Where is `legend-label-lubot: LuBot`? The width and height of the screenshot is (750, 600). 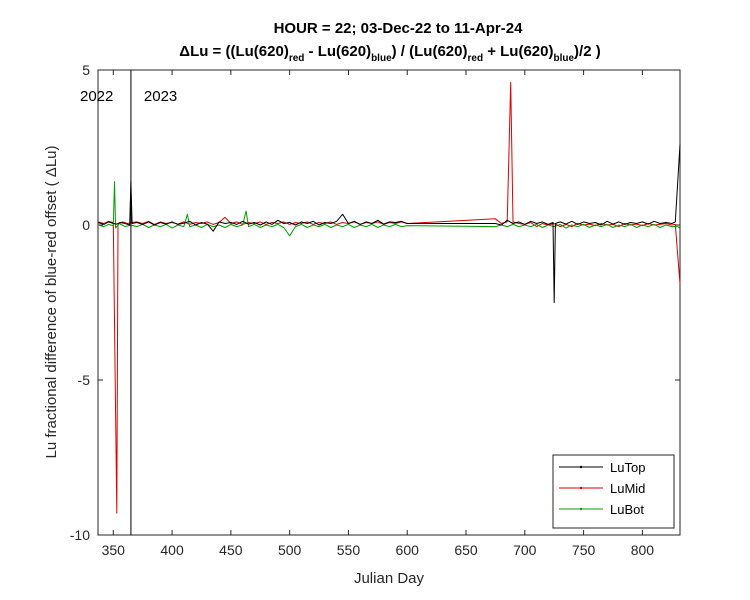 legend-label-lubot: LuBot is located at coordinates (627, 509).